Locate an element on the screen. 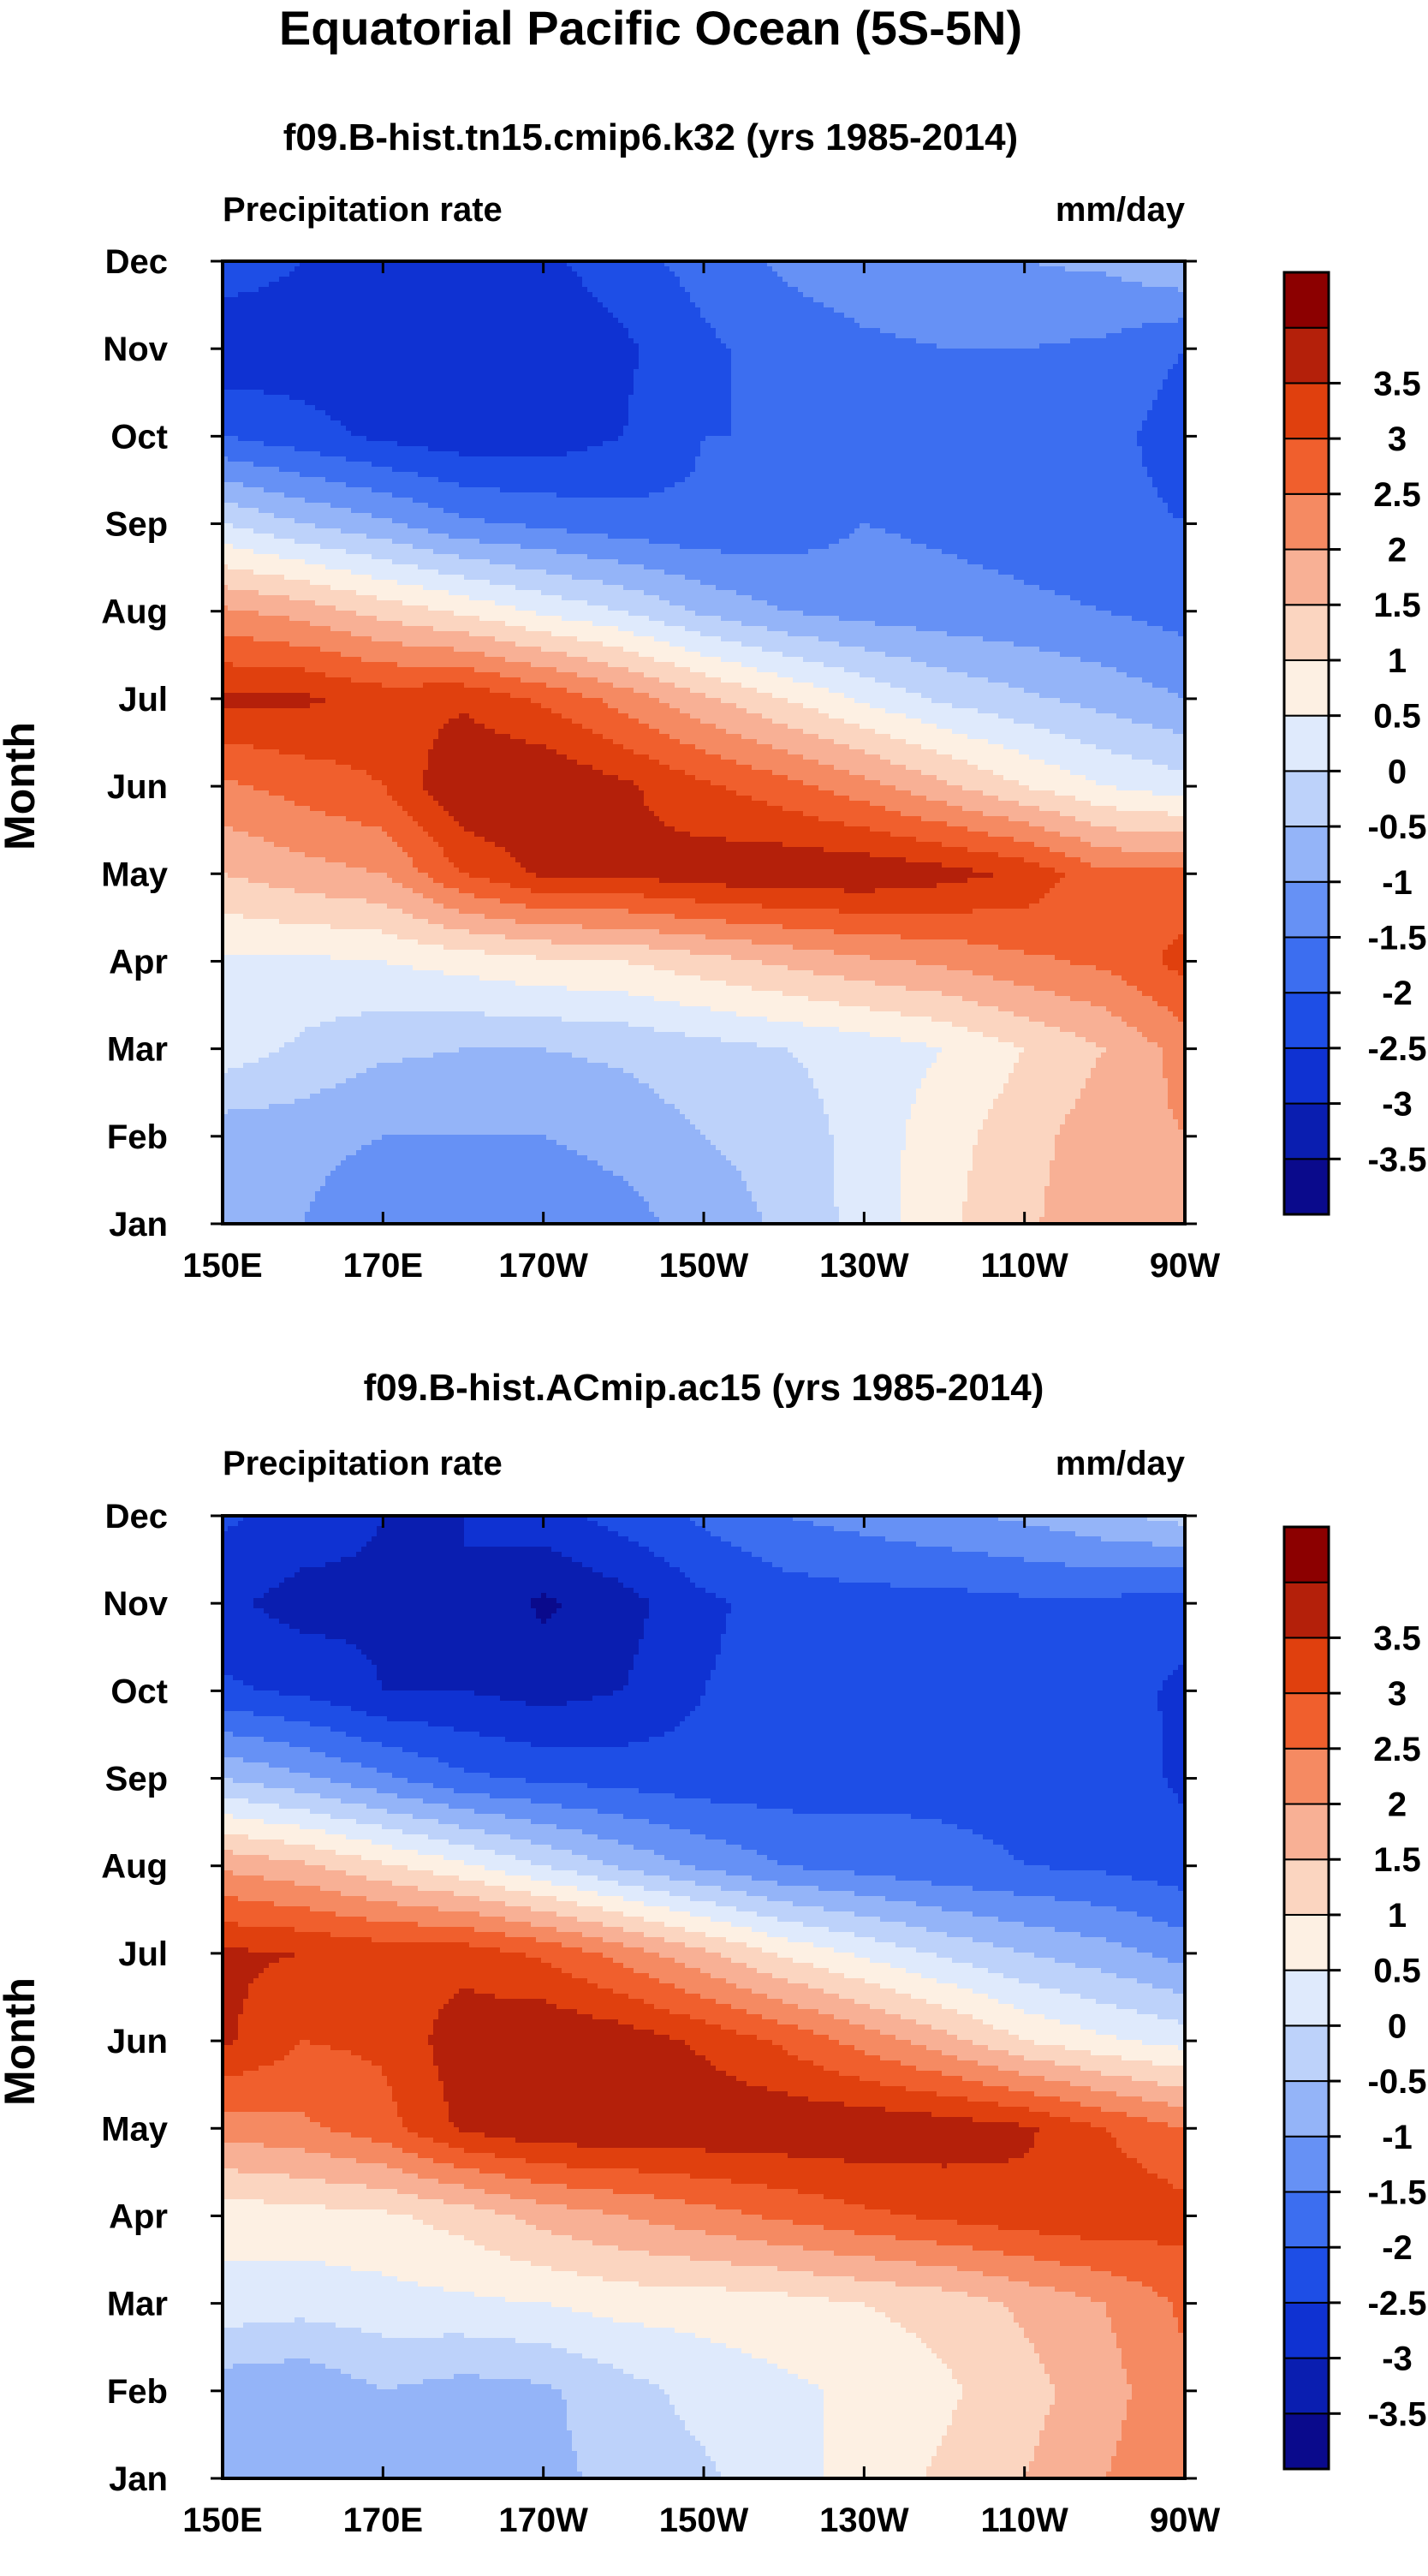 The width and height of the screenshot is (1428, 2576). y-tick-label: Jul is located at coordinates (143, 700).